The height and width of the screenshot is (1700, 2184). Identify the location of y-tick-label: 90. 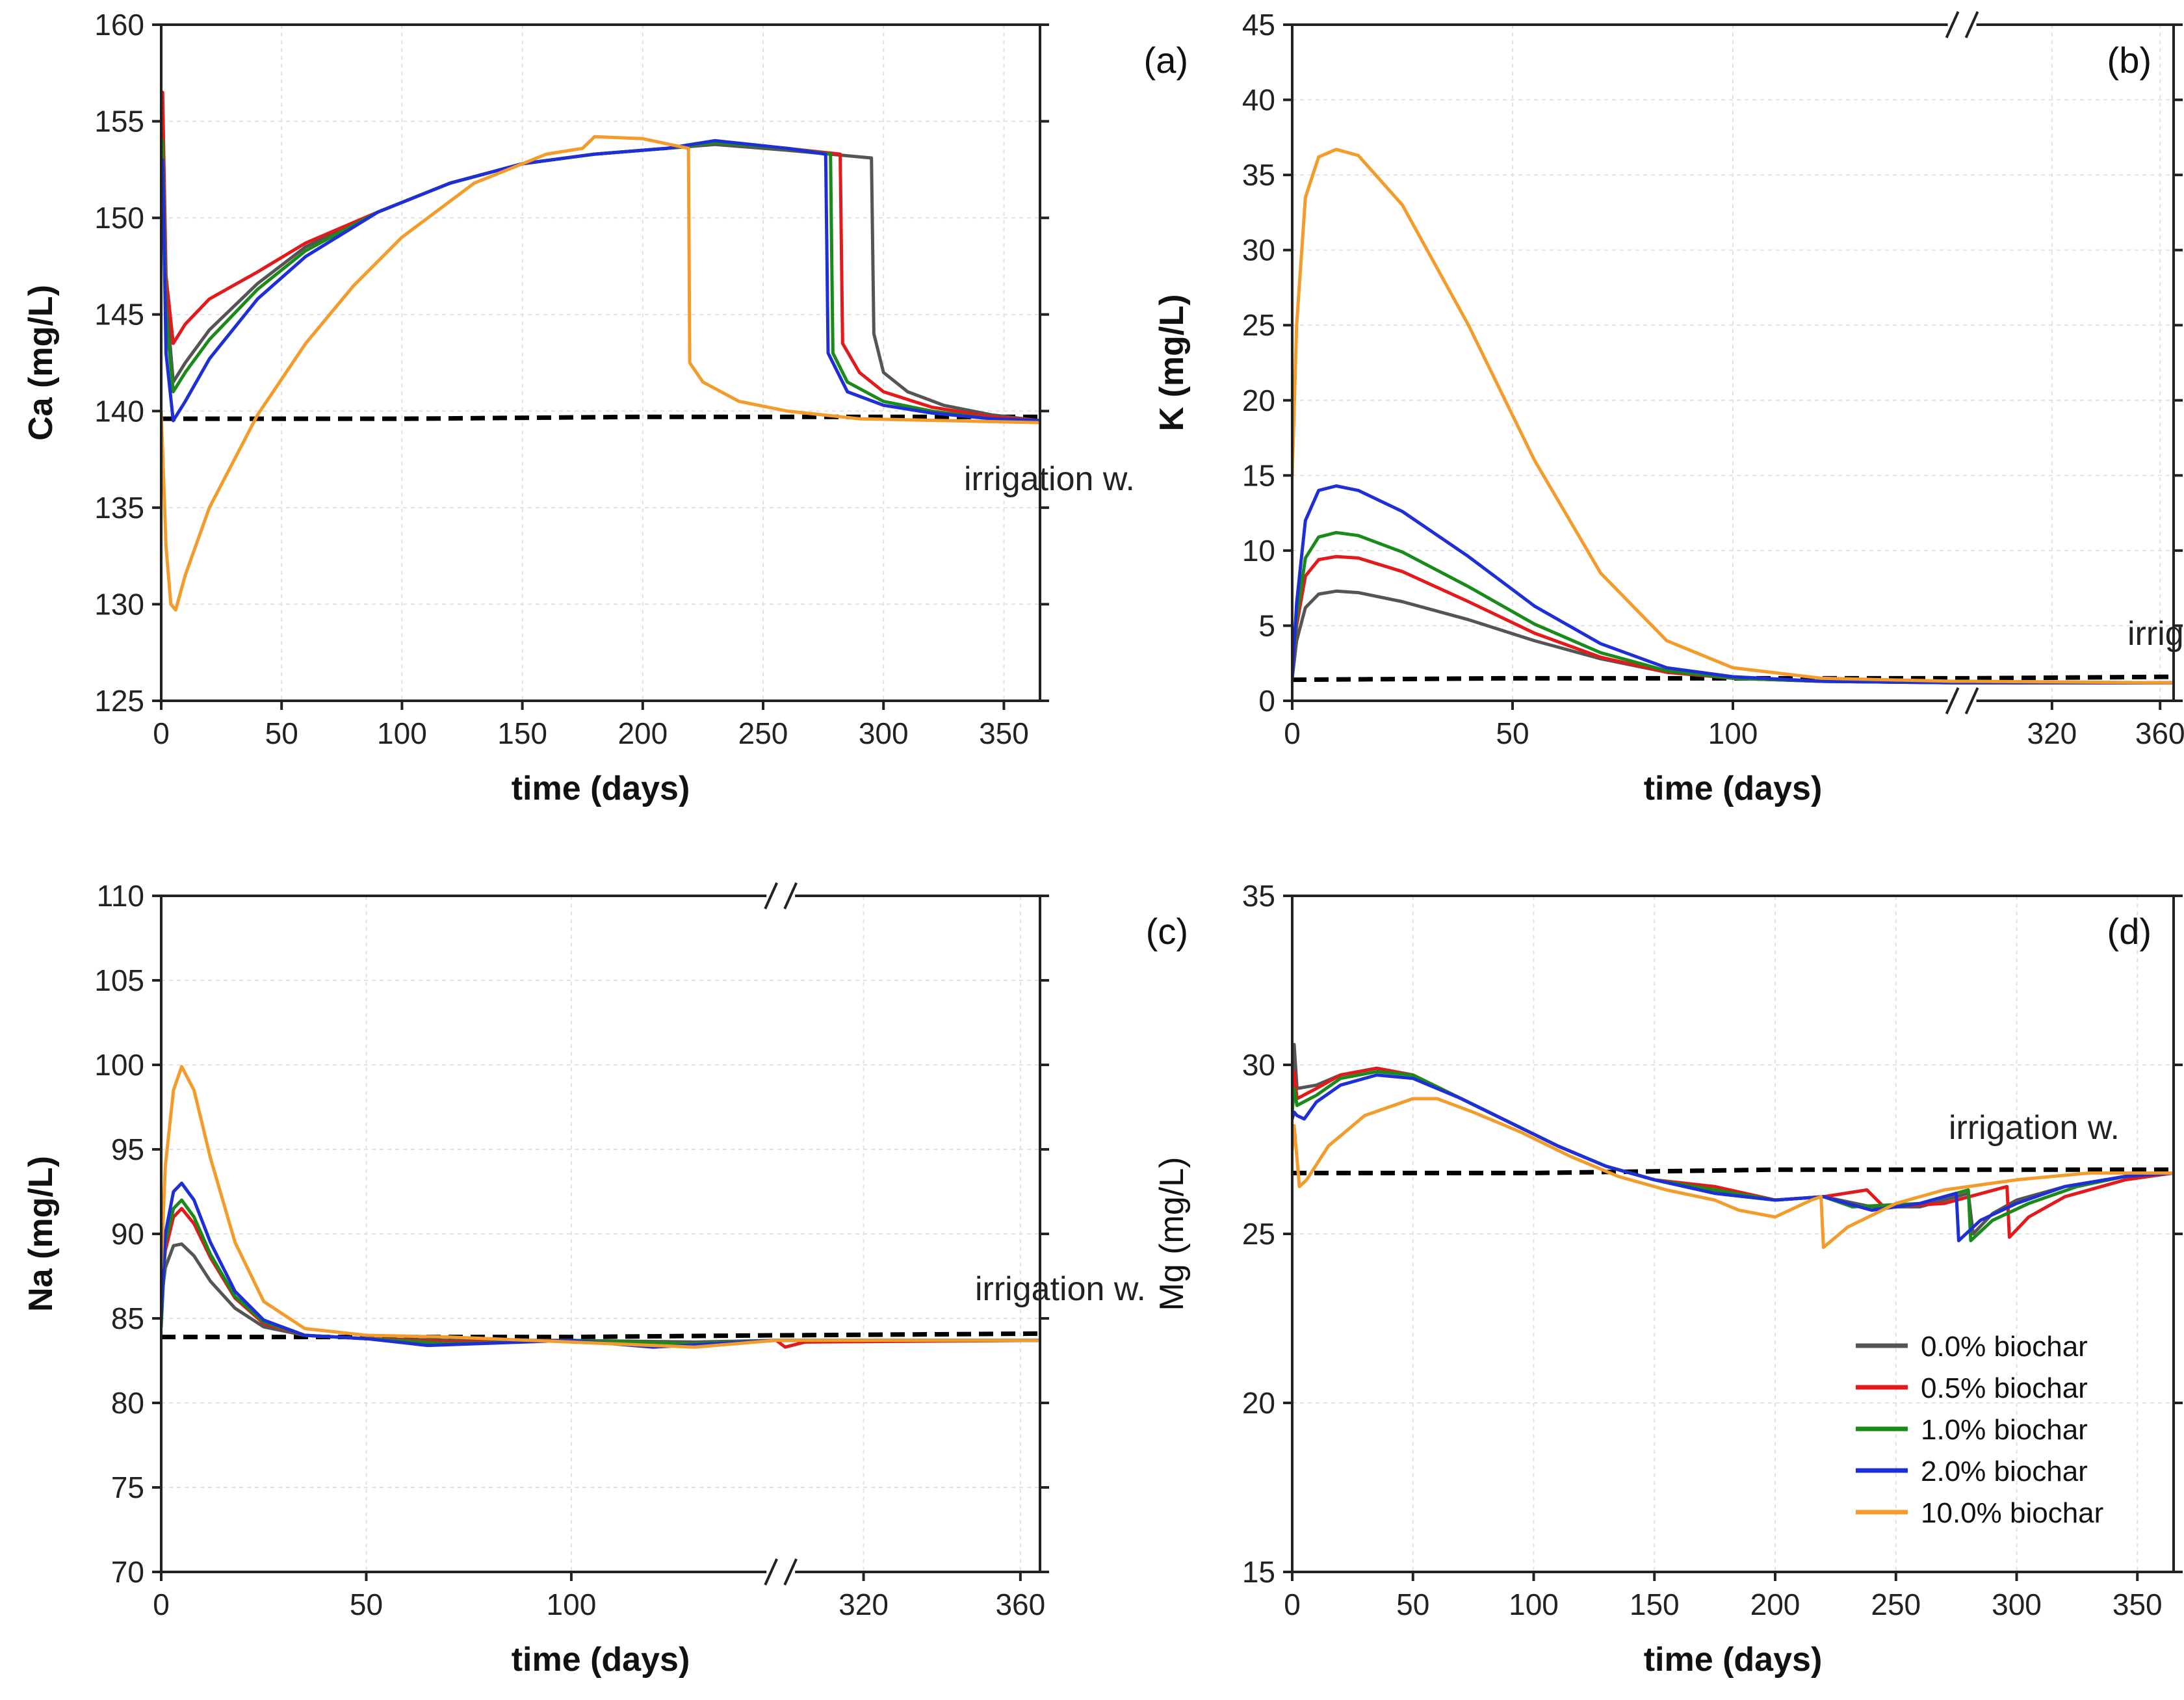
(128, 1234).